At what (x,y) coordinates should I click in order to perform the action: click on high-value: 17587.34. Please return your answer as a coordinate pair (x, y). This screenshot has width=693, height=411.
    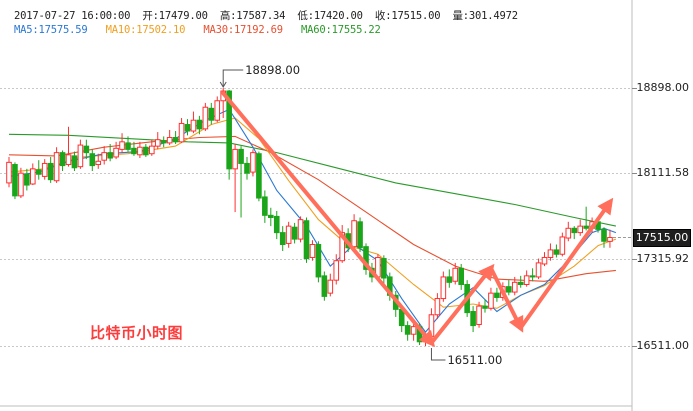
    Looking at the image, I should click on (261, 16).